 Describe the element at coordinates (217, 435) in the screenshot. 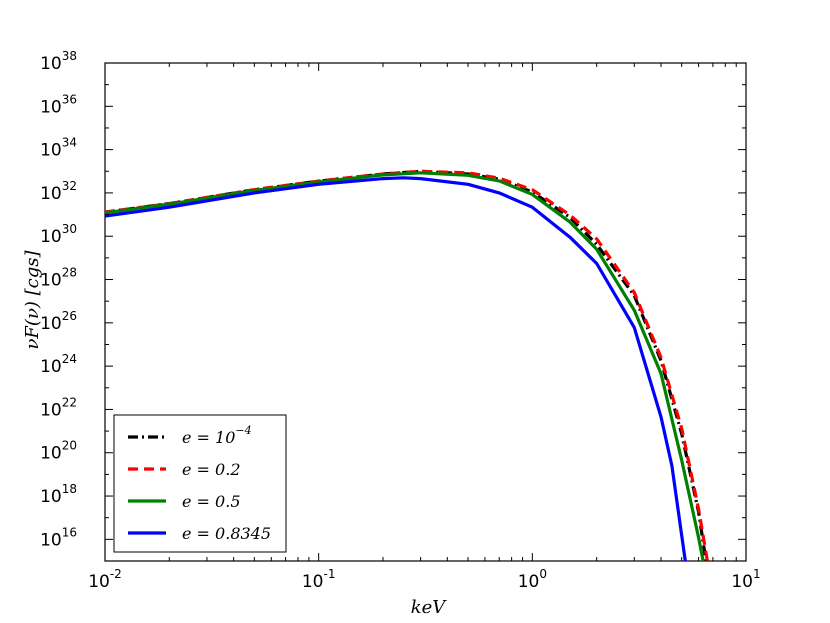

I see `legend-entry: e = 10−4` at that location.